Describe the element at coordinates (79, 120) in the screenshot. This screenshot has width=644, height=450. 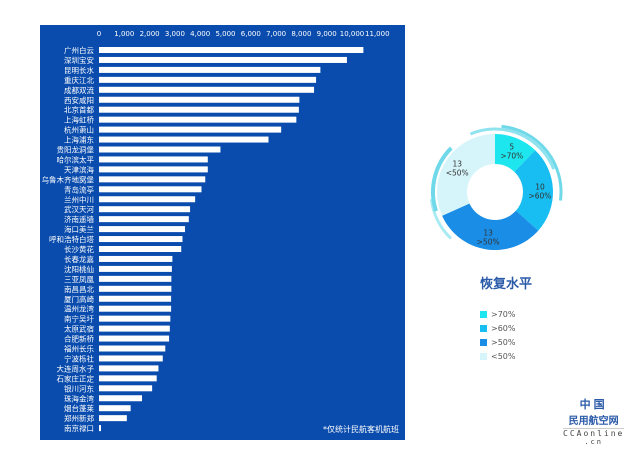
I see `y-tick-label: 上海虹桥` at that location.